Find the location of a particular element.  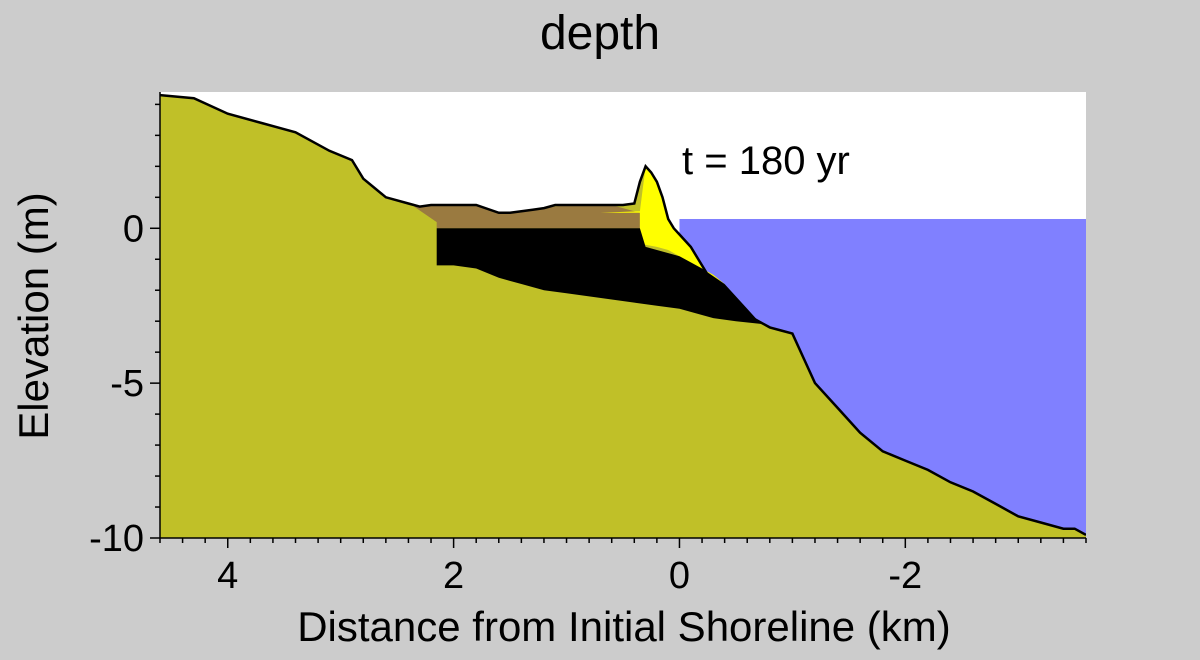

marsh-sediment-layer is located at coordinates (527, 217).